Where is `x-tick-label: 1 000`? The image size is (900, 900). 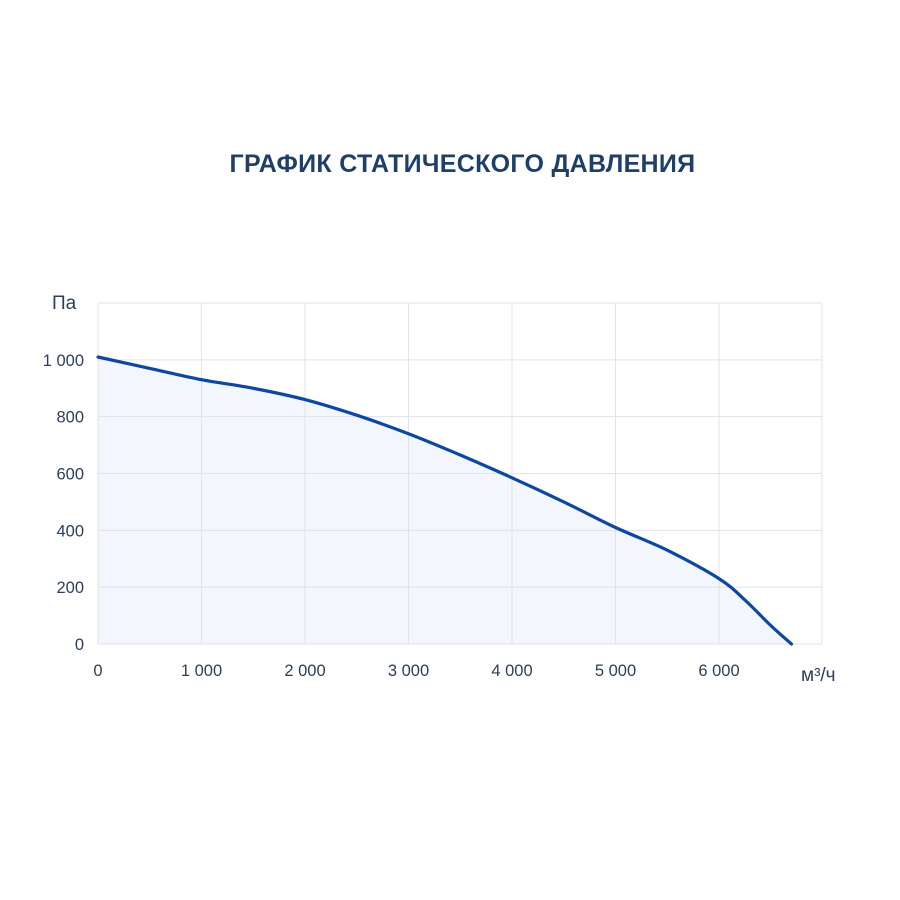
x-tick-label: 1 000 is located at coordinates (201, 671).